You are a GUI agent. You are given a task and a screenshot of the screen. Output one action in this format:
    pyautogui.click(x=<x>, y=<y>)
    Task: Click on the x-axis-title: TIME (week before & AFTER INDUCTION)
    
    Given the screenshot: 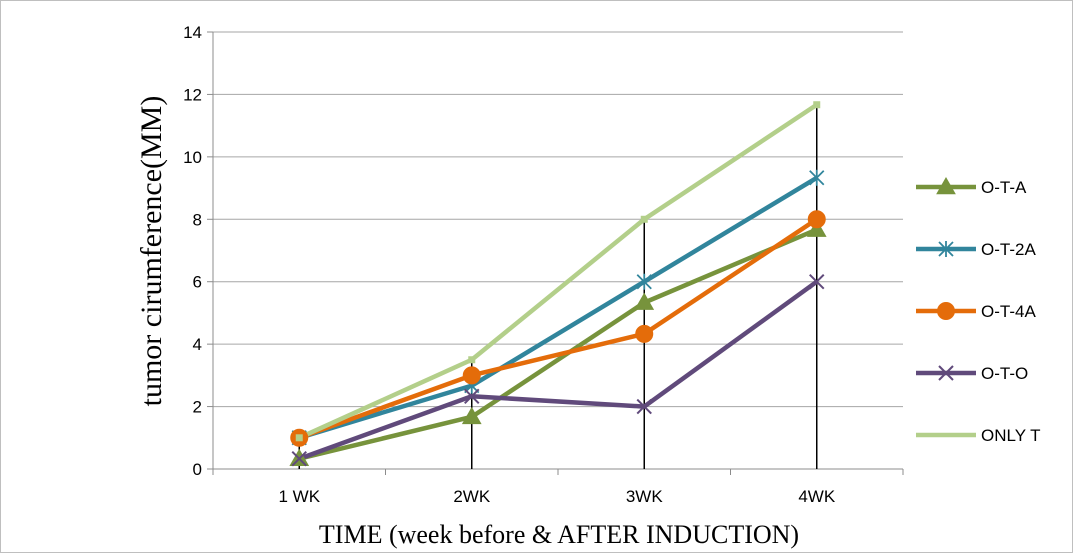 What is the action you would take?
    pyautogui.click(x=559, y=534)
    